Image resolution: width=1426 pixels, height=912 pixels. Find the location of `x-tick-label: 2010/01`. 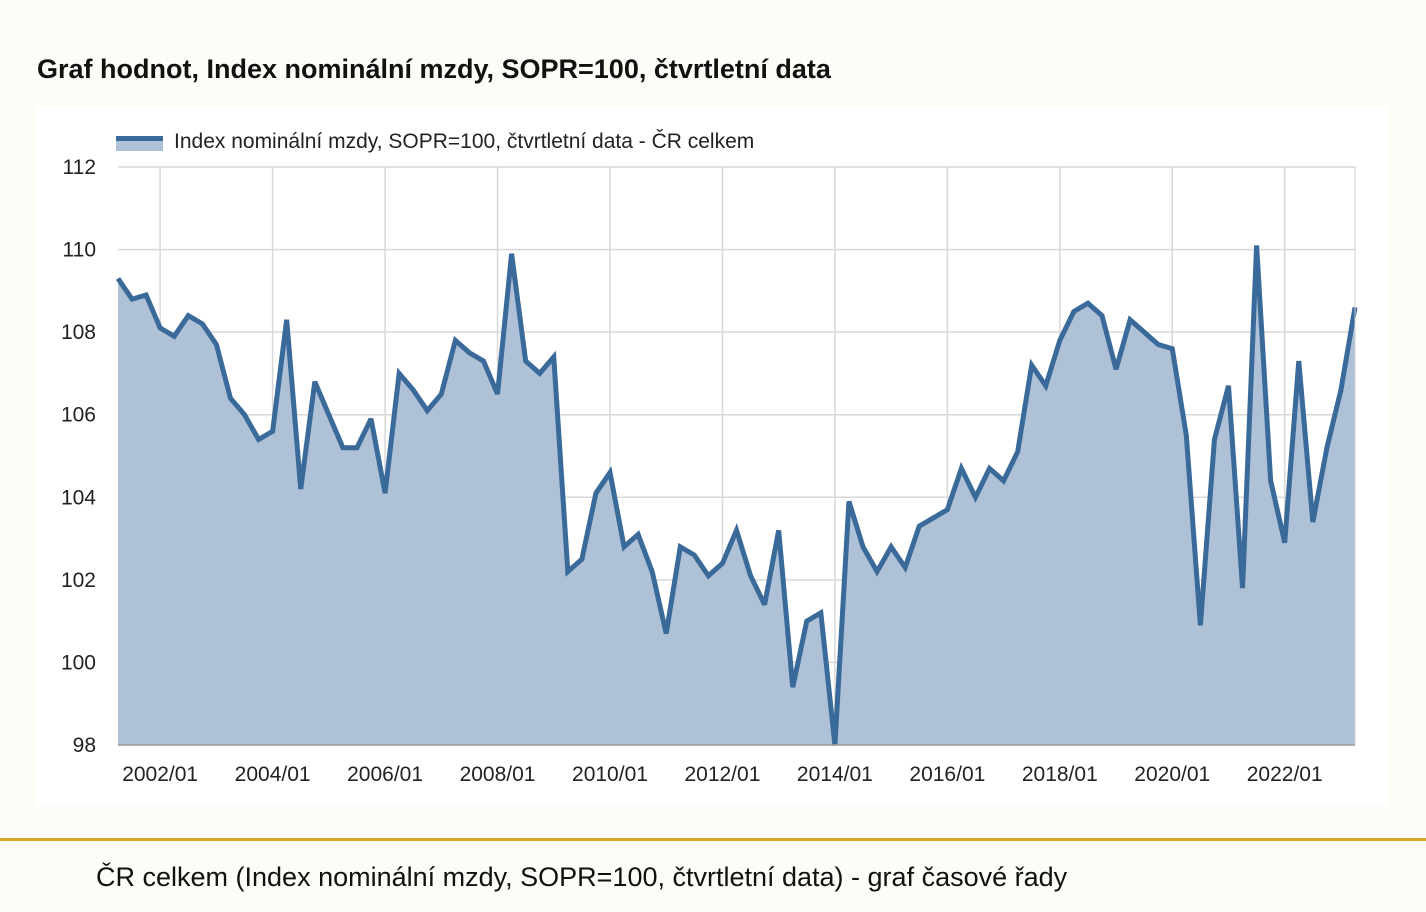

x-tick-label: 2010/01 is located at coordinates (610, 774).